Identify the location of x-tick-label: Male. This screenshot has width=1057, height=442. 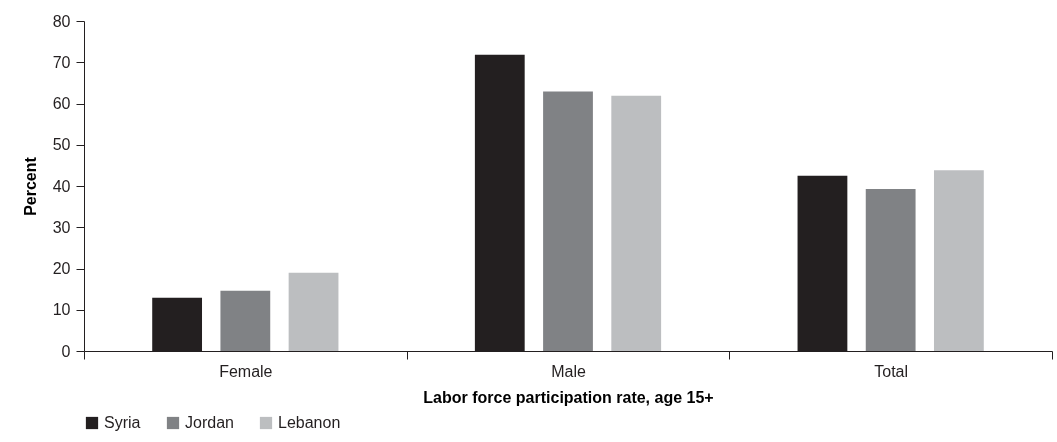
(568, 371).